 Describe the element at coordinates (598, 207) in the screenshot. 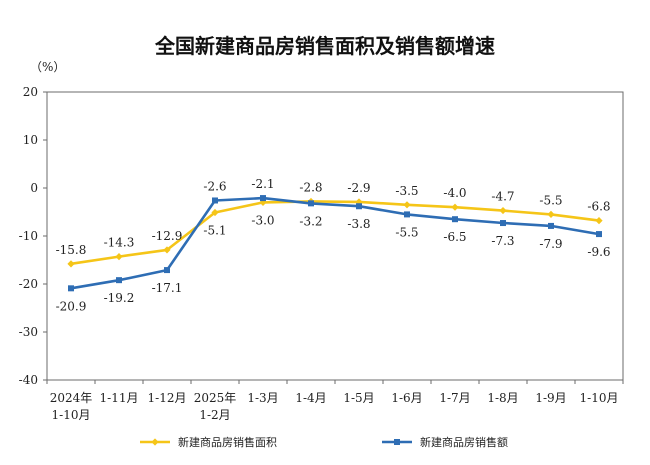

I see `data-label-area: -6.8` at that location.